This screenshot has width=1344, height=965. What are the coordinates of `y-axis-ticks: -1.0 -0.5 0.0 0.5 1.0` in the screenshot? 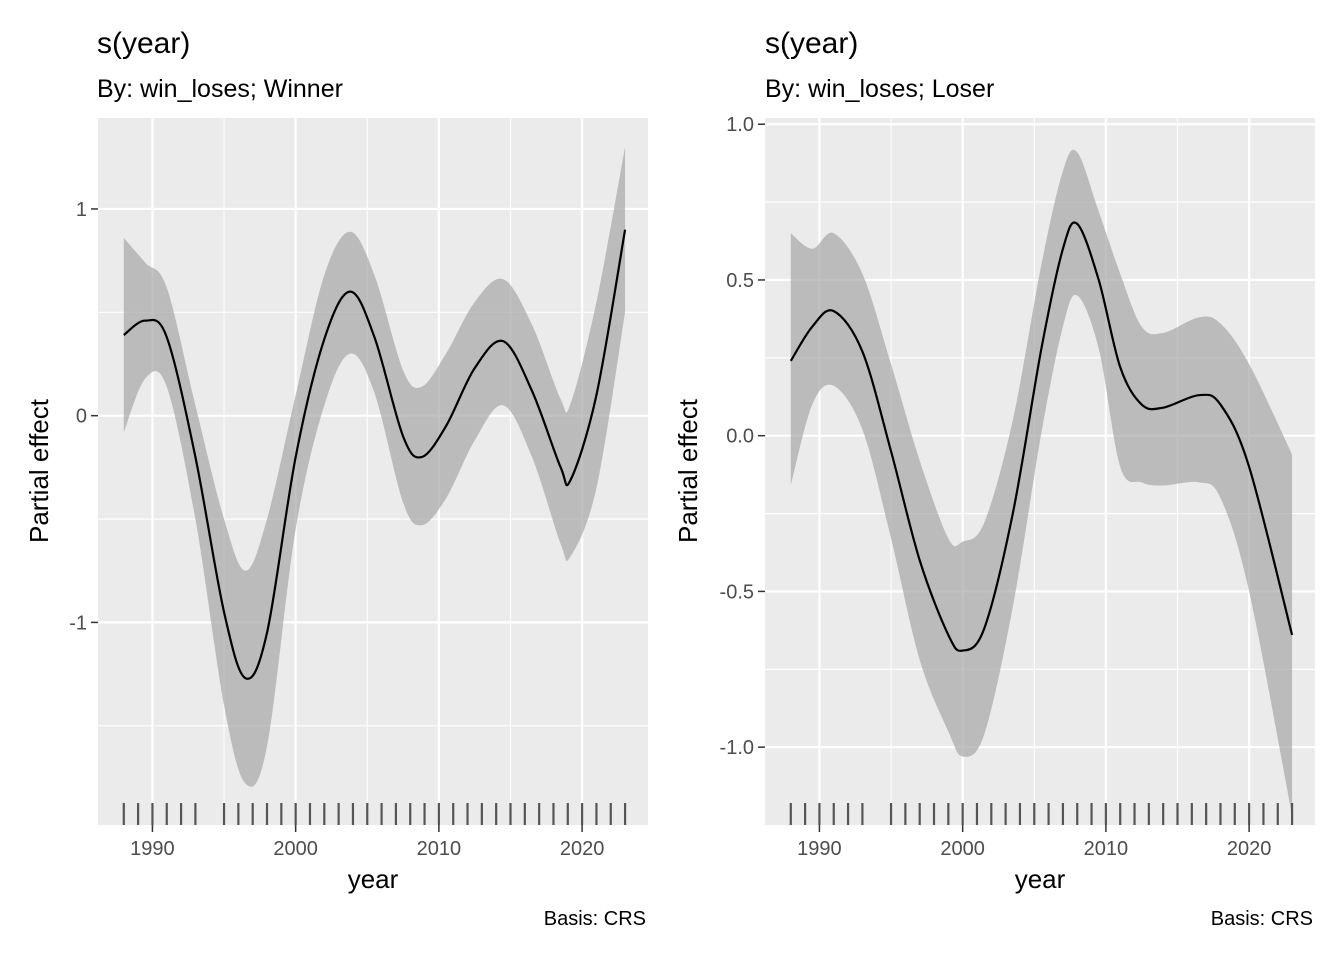 It's located at (742, 436).